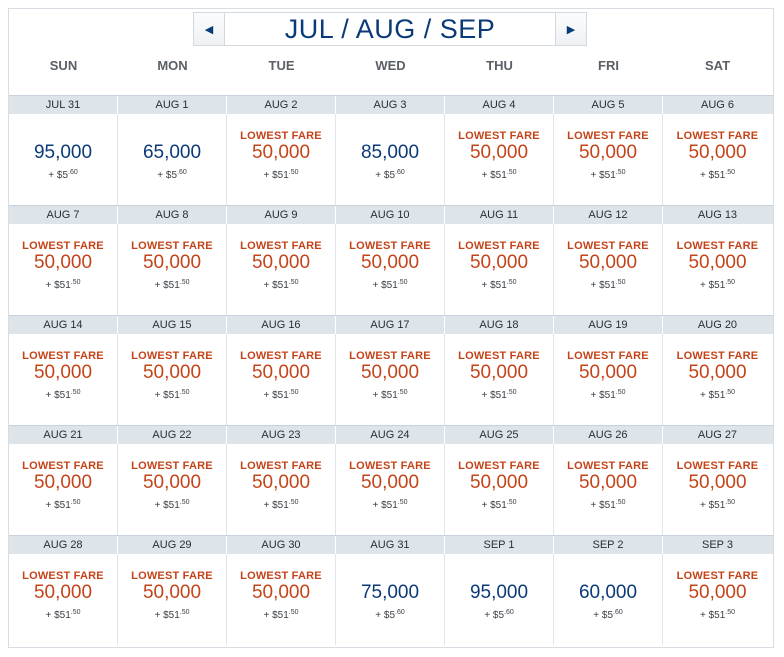 The height and width of the screenshot is (657, 784). Describe the element at coordinates (608, 592) in the screenshot. I see `miles-amount: 60,000` at that location.